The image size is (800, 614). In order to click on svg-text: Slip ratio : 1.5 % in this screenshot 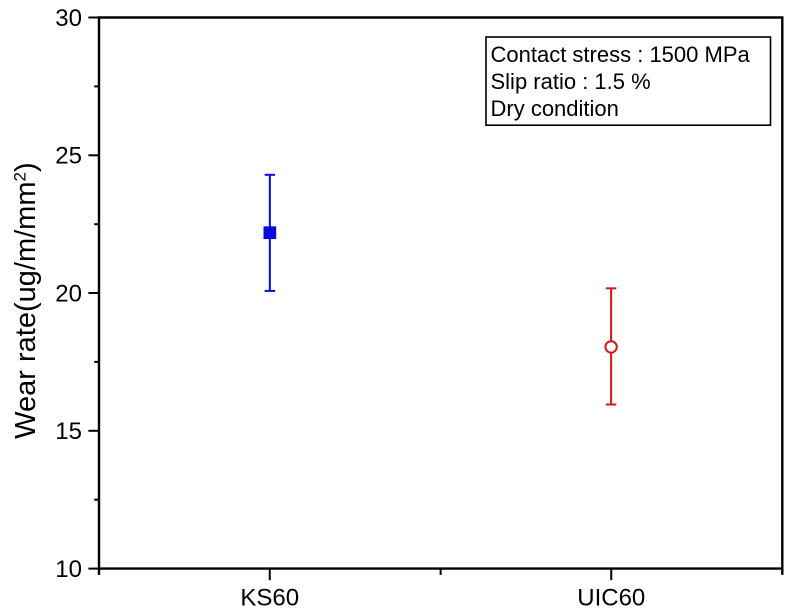, I will do `click(571, 81)`.